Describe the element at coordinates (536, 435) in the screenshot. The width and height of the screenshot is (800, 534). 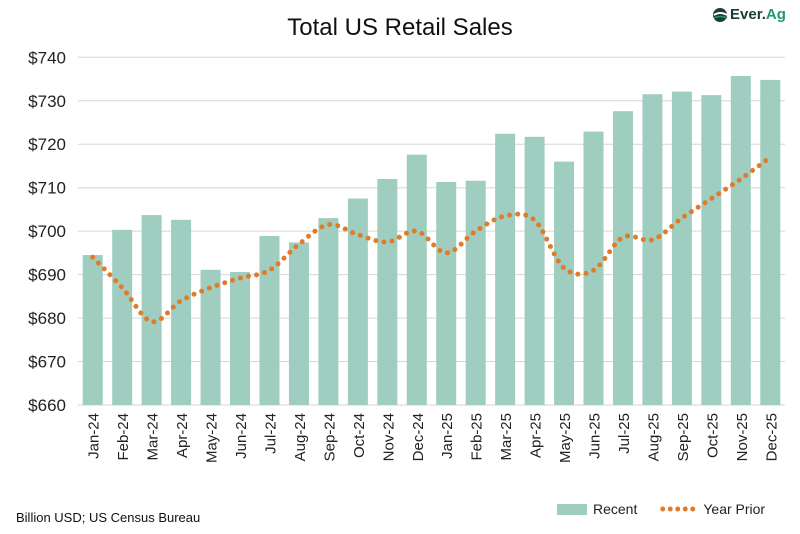
I see `x-tick-label: Apr-25` at that location.